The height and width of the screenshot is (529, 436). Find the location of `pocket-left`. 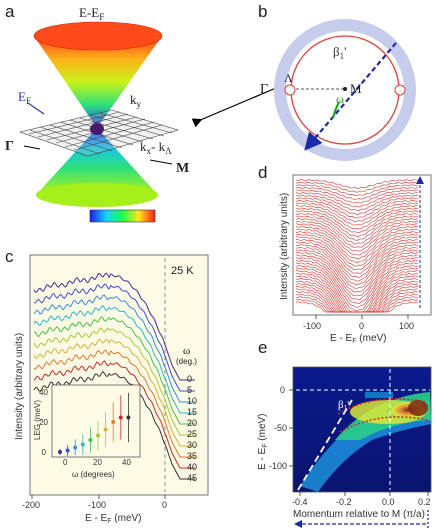

pocket-left is located at coordinates (290, 90).